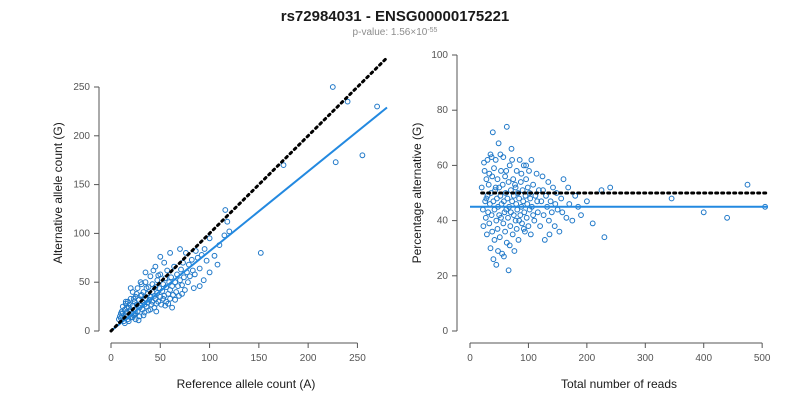  Describe the element at coordinates (587, 358) in the screenshot. I see `x-tick-label: 200` at that location.